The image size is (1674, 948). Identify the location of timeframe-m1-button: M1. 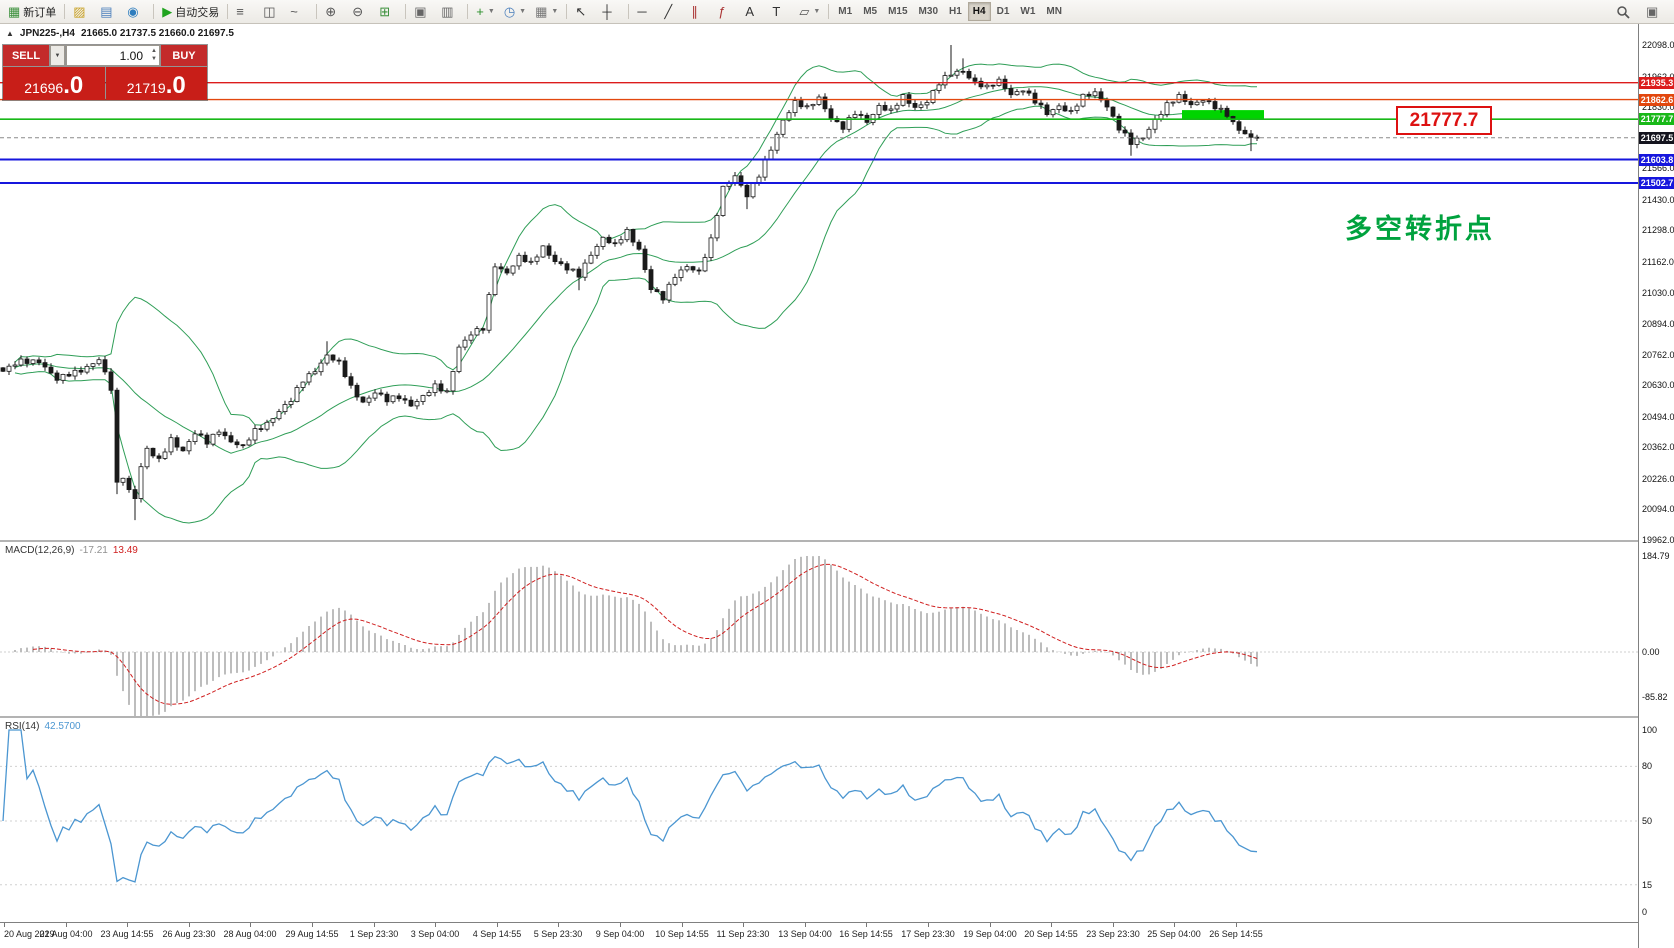
(845, 11).